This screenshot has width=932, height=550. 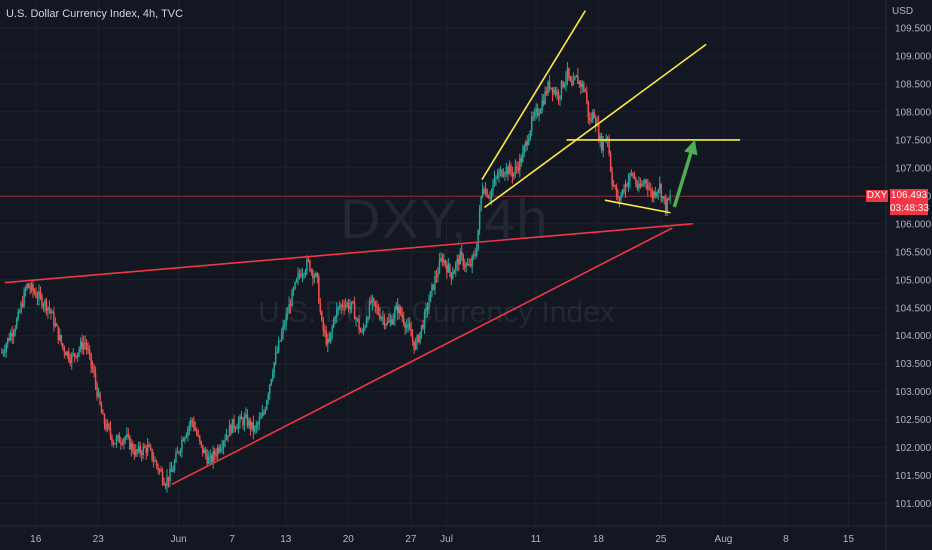 I want to click on x-tick-label: 15, so click(x=849, y=539).